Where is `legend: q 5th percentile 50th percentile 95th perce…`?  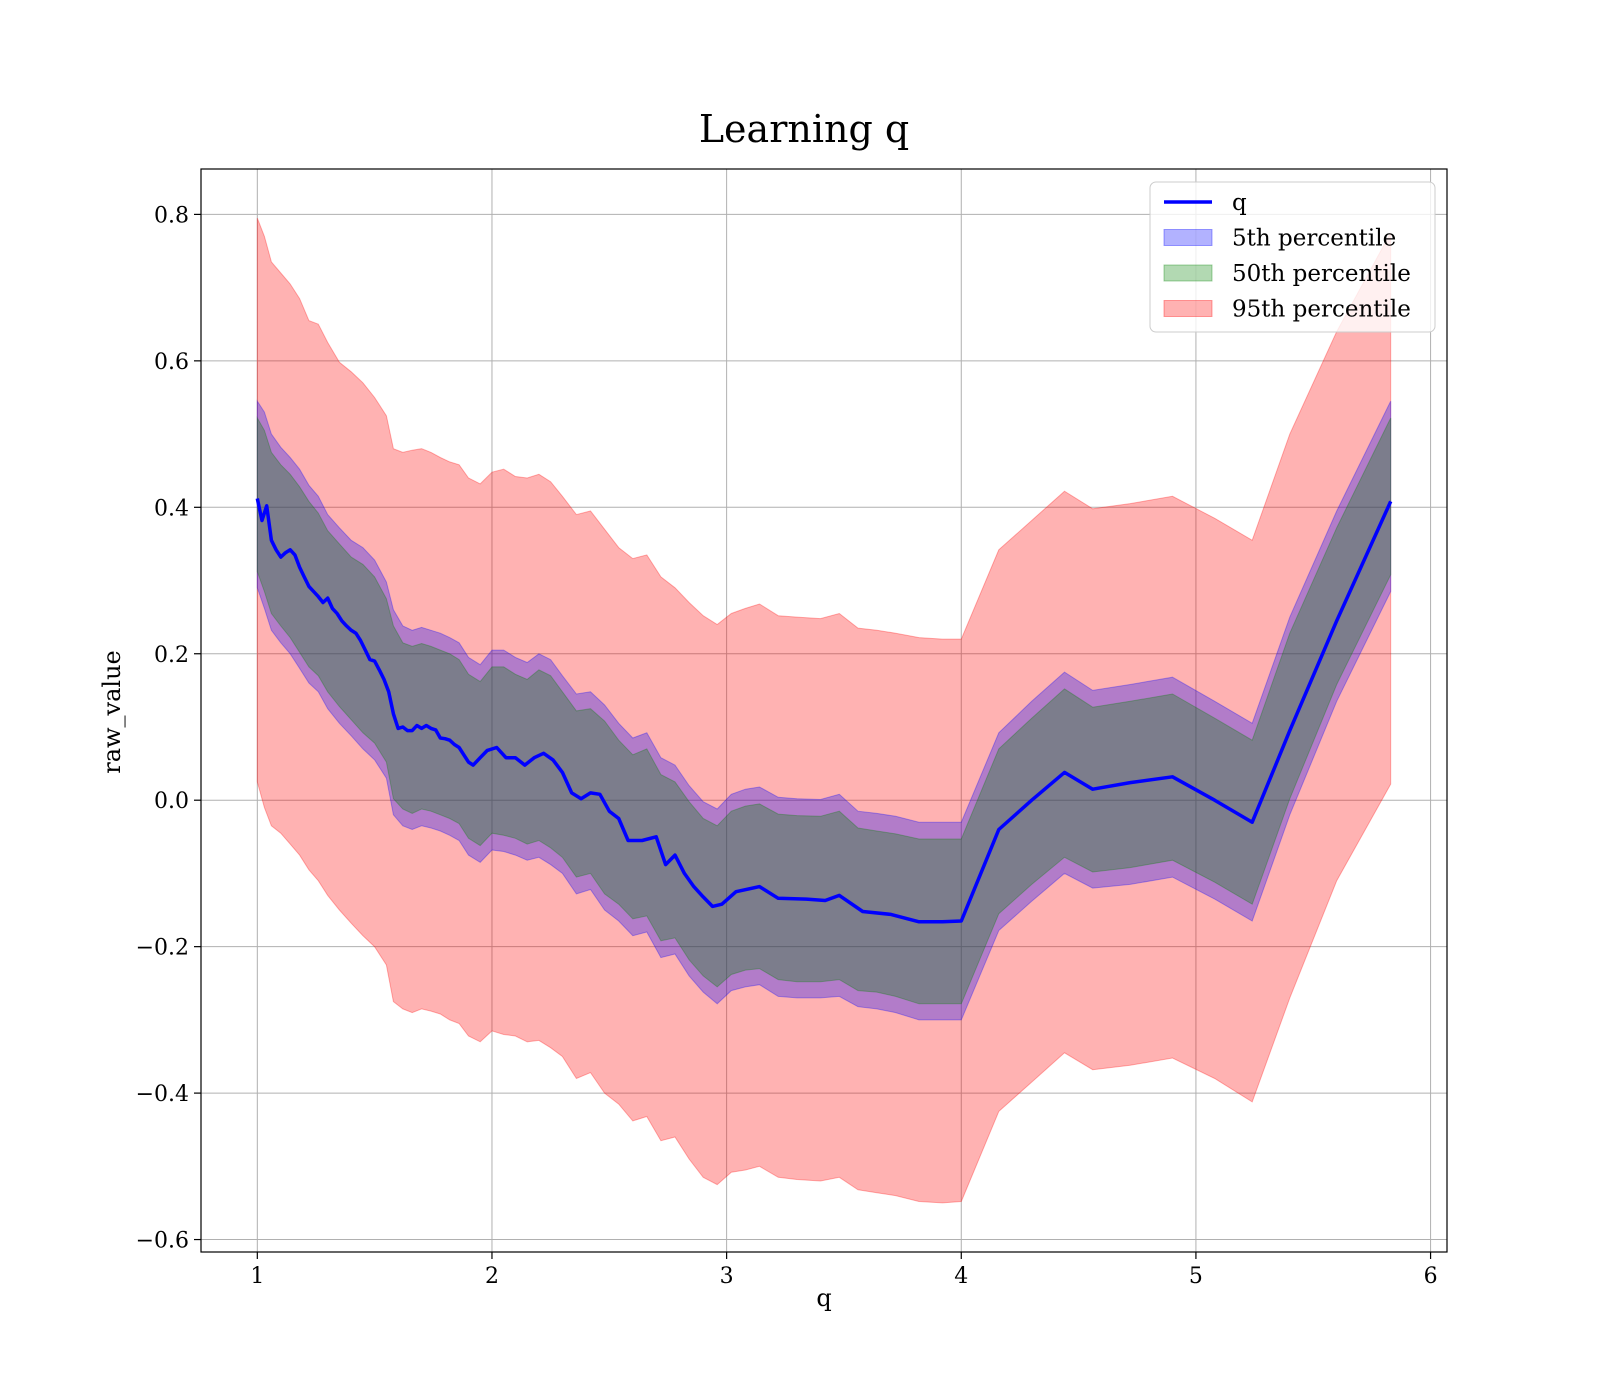 legend: q 5th percentile 50th percentile 95th perce… is located at coordinates (1292, 257).